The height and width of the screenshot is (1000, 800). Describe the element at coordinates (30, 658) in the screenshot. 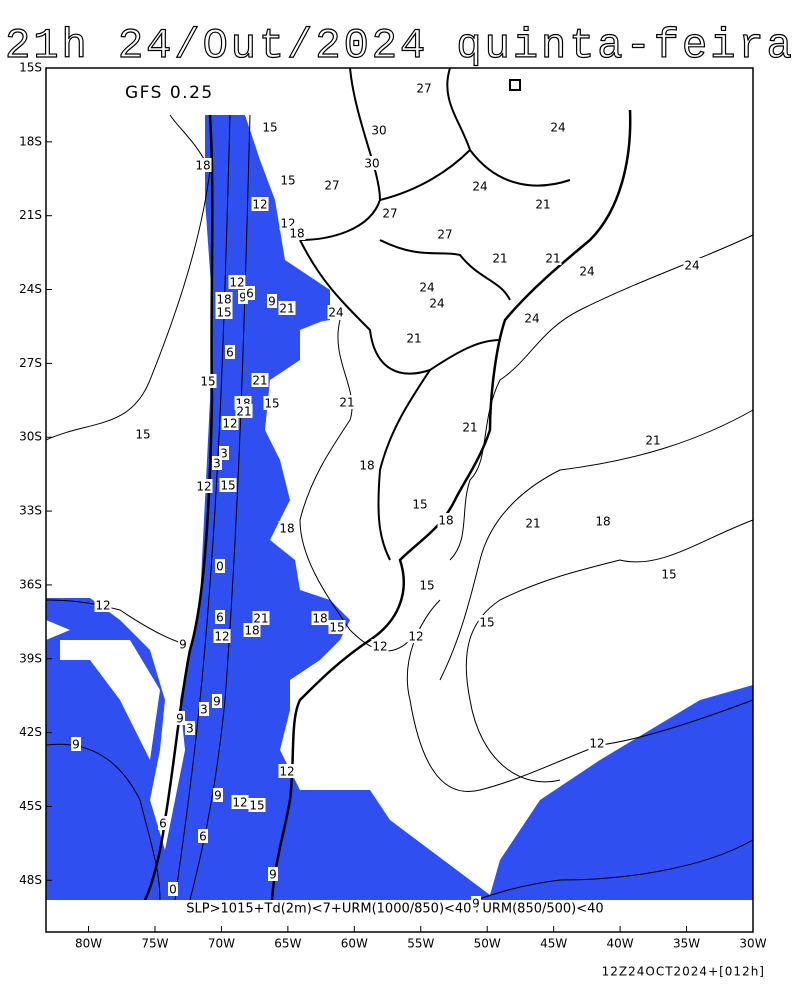

I see `y-tick-label: 39S` at that location.